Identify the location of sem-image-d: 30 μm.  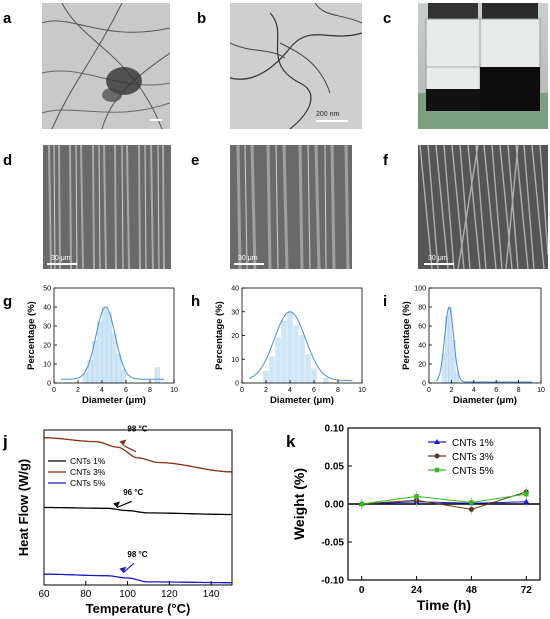
(107, 207).